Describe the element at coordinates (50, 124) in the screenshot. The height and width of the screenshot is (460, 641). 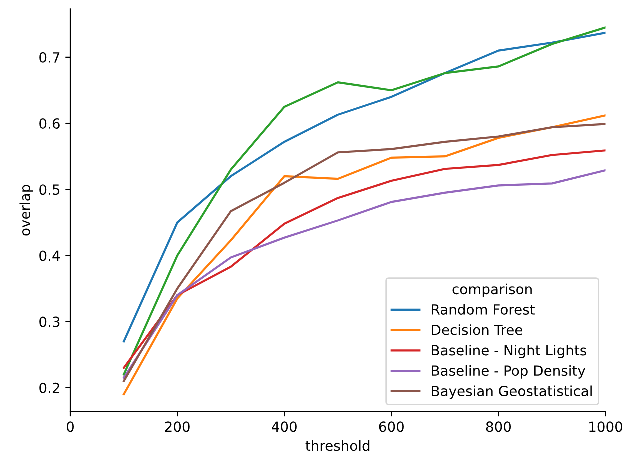
I see `y-tick-label: 0.6` at that location.